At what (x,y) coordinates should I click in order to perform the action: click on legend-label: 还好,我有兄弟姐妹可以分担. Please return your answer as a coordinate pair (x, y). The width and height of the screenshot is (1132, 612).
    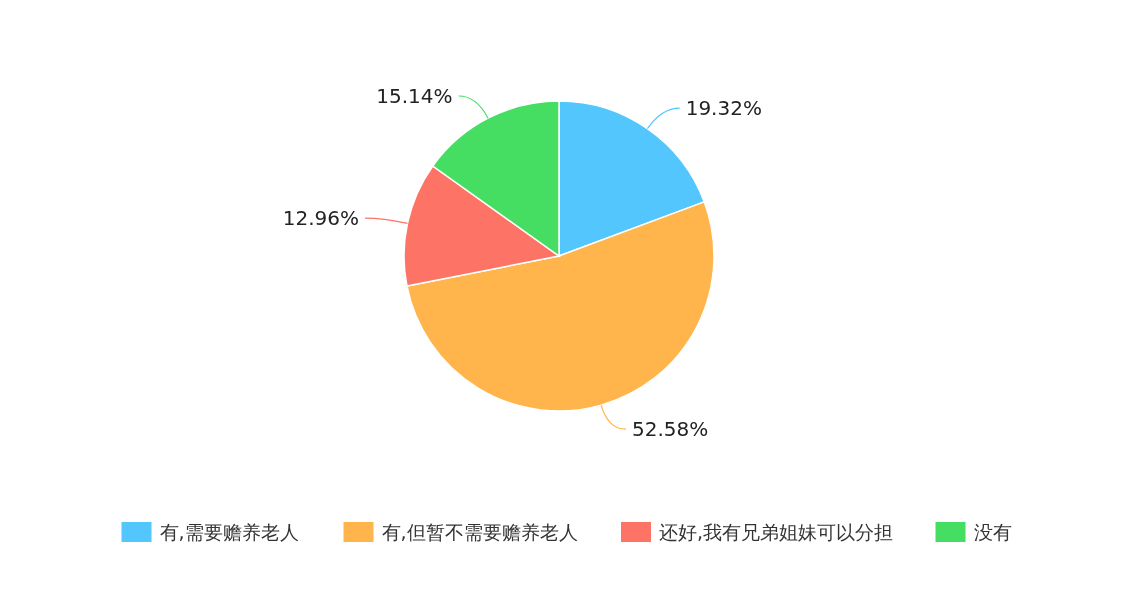
    Looking at the image, I should click on (776, 532).